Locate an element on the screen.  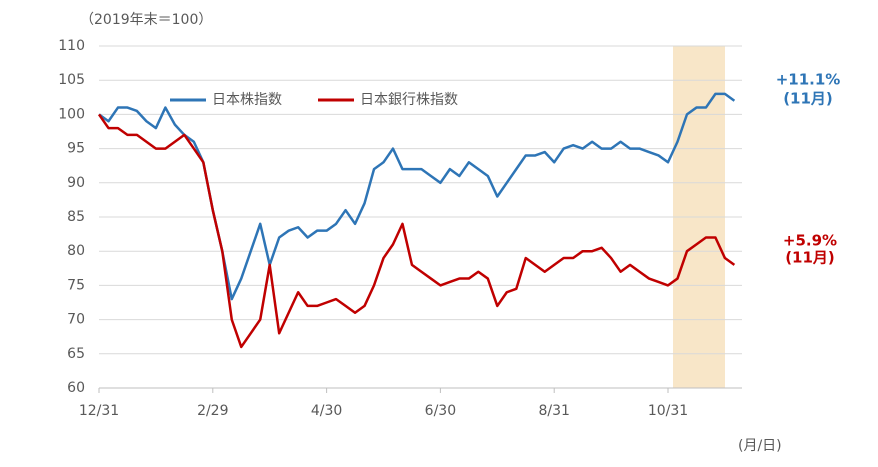
x-tick-label: 2/29 is located at coordinates (212, 411).